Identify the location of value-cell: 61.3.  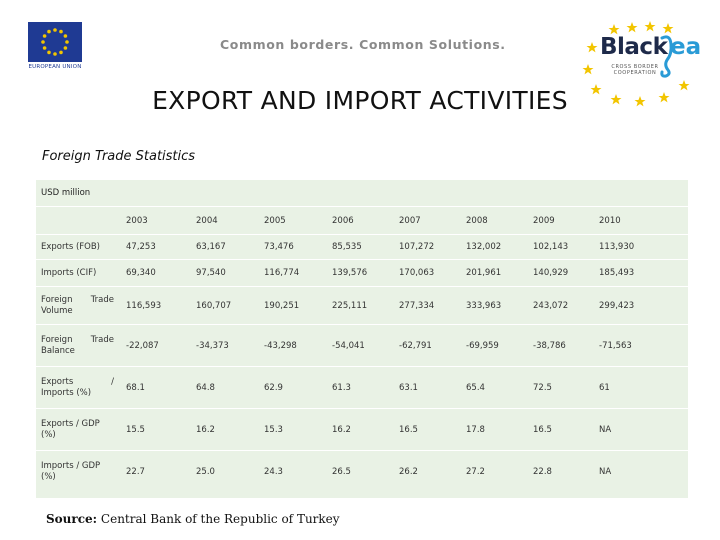
(359, 387).